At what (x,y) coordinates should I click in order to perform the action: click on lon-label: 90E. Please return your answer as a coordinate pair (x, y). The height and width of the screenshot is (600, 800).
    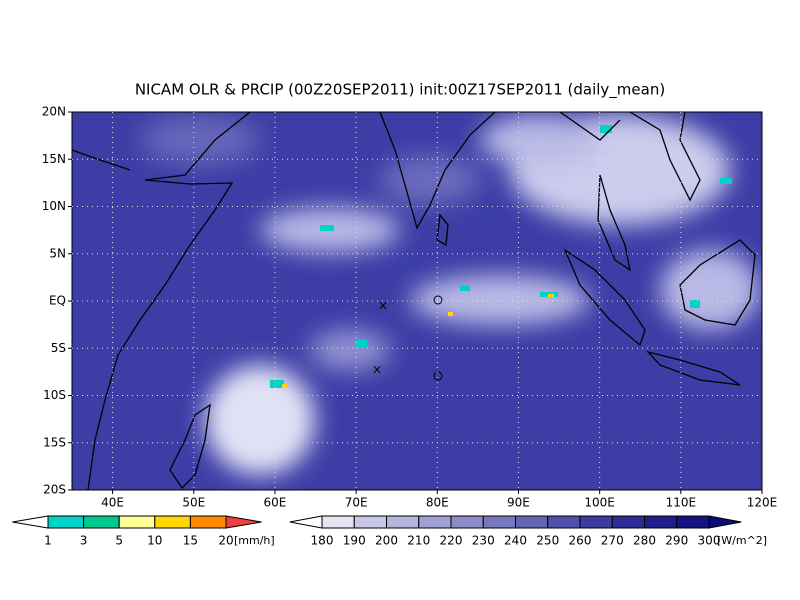
    Looking at the image, I should click on (518, 503).